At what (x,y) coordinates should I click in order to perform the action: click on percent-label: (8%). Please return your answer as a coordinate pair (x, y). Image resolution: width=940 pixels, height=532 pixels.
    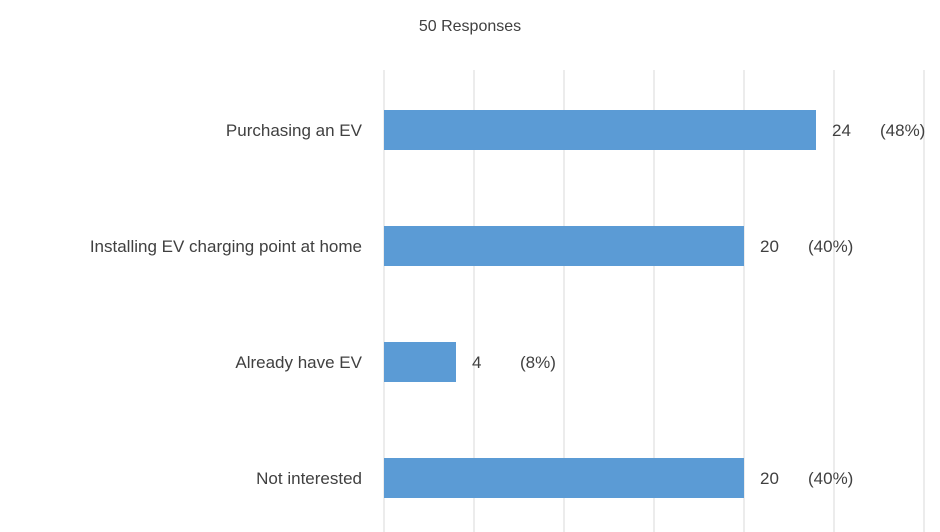
    Looking at the image, I should click on (538, 362).